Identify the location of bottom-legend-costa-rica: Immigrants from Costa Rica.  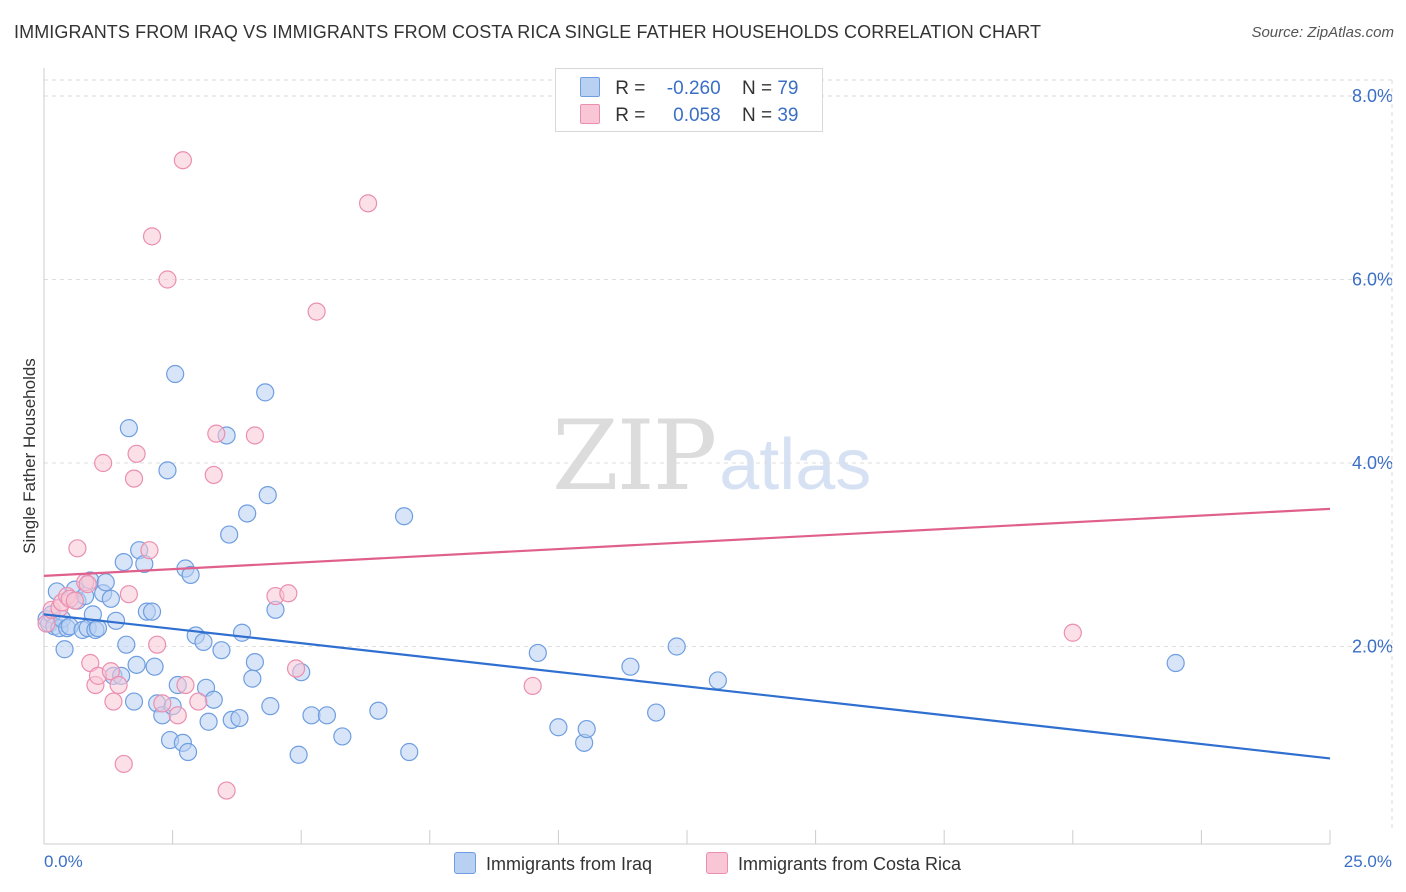
(833, 863).